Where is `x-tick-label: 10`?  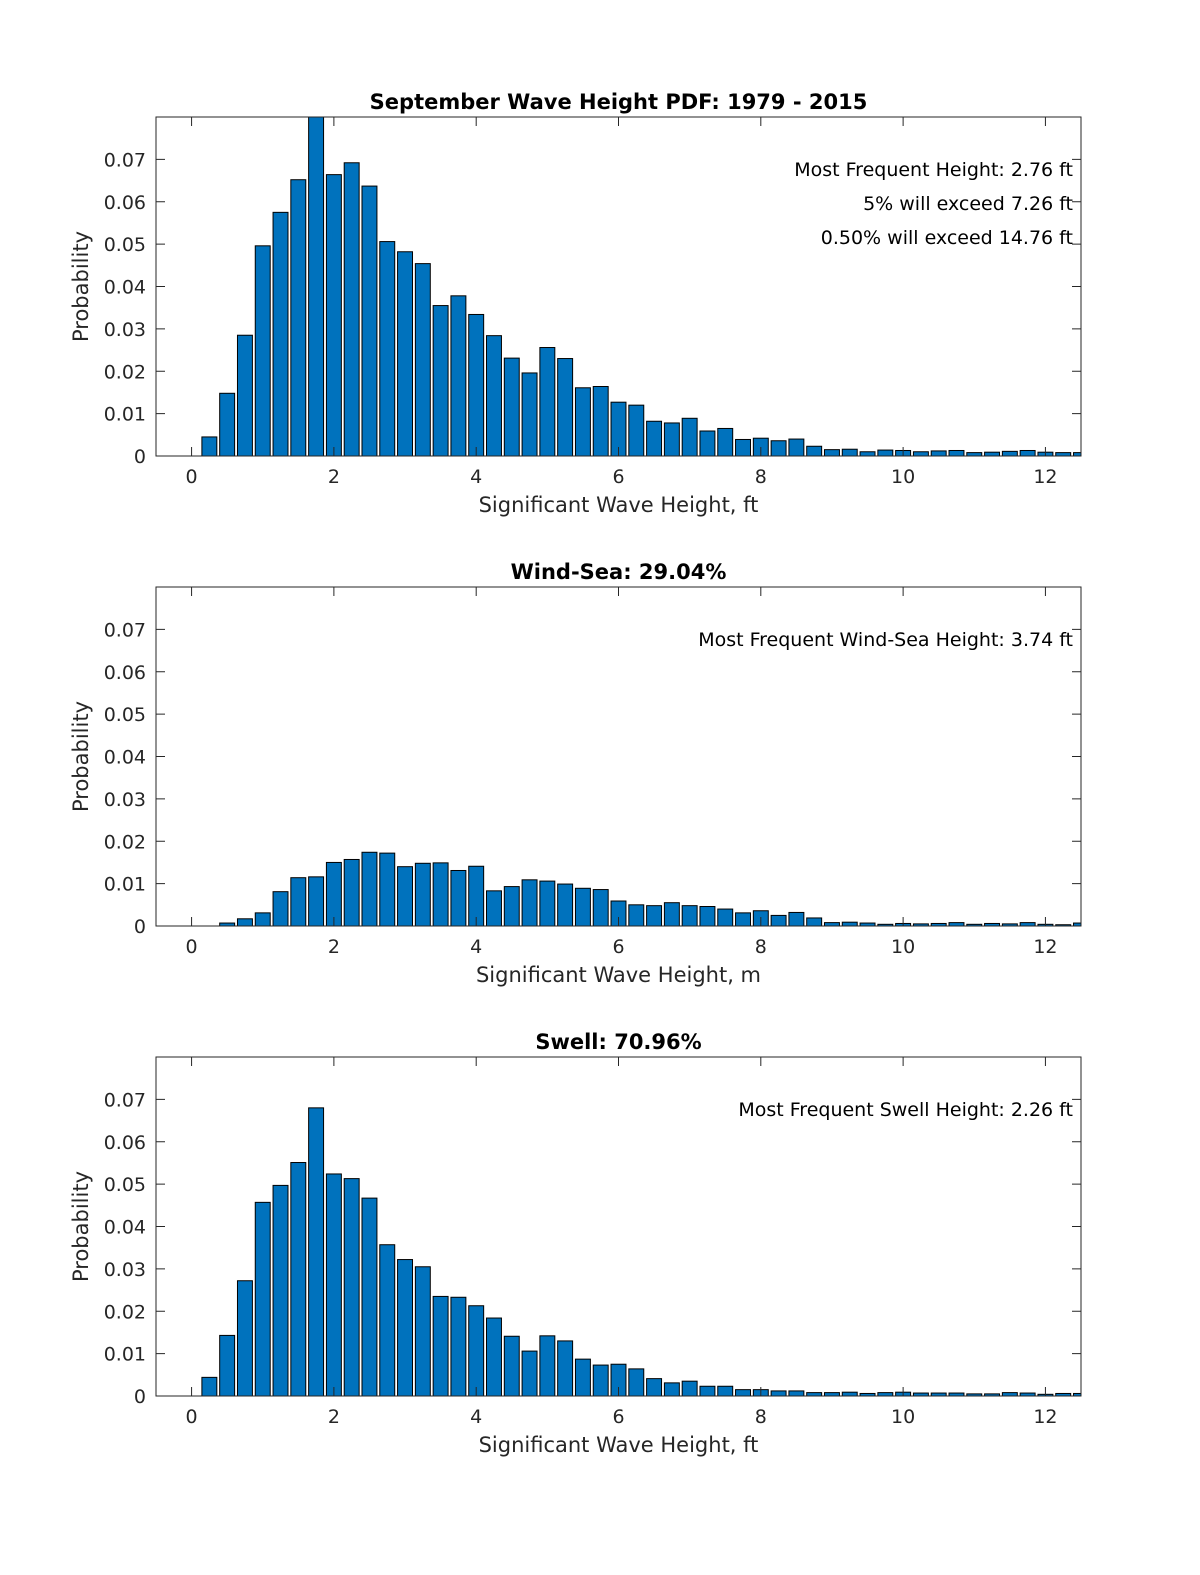
x-tick-label: 10 is located at coordinates (903, 947).